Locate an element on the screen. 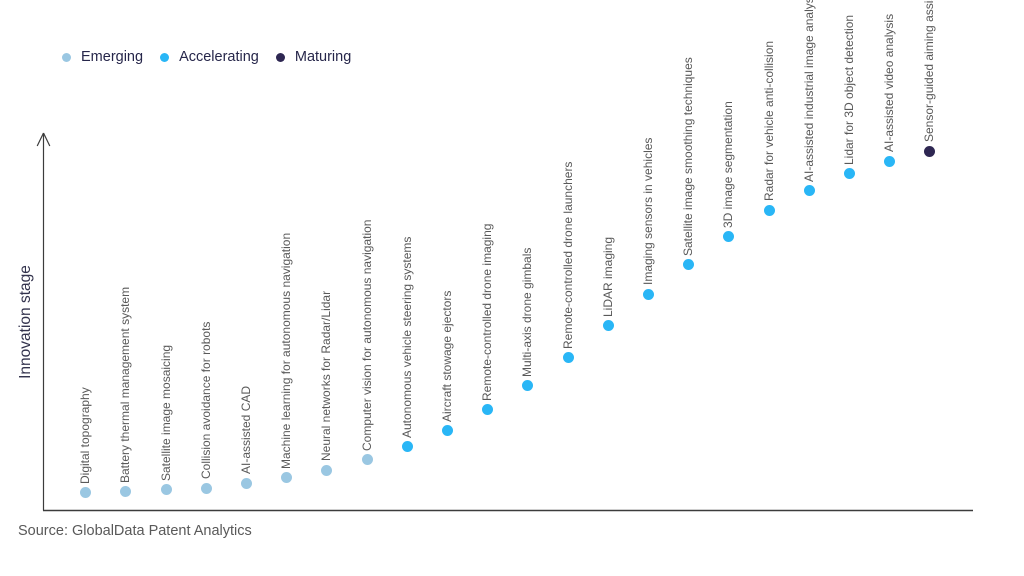  legend: Emerging Accelerating Maturing is located at coordinates (206, 57).